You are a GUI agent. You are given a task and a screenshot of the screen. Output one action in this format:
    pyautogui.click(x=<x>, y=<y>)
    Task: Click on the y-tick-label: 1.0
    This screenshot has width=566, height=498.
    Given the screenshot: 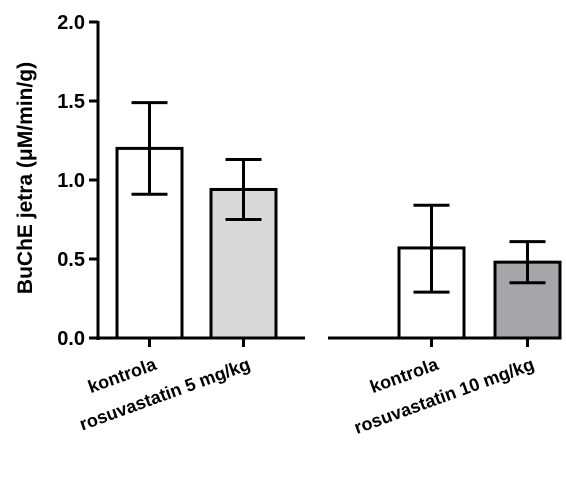 What is the action you would take?
    pyautogui.click(x=71, y=181)
    